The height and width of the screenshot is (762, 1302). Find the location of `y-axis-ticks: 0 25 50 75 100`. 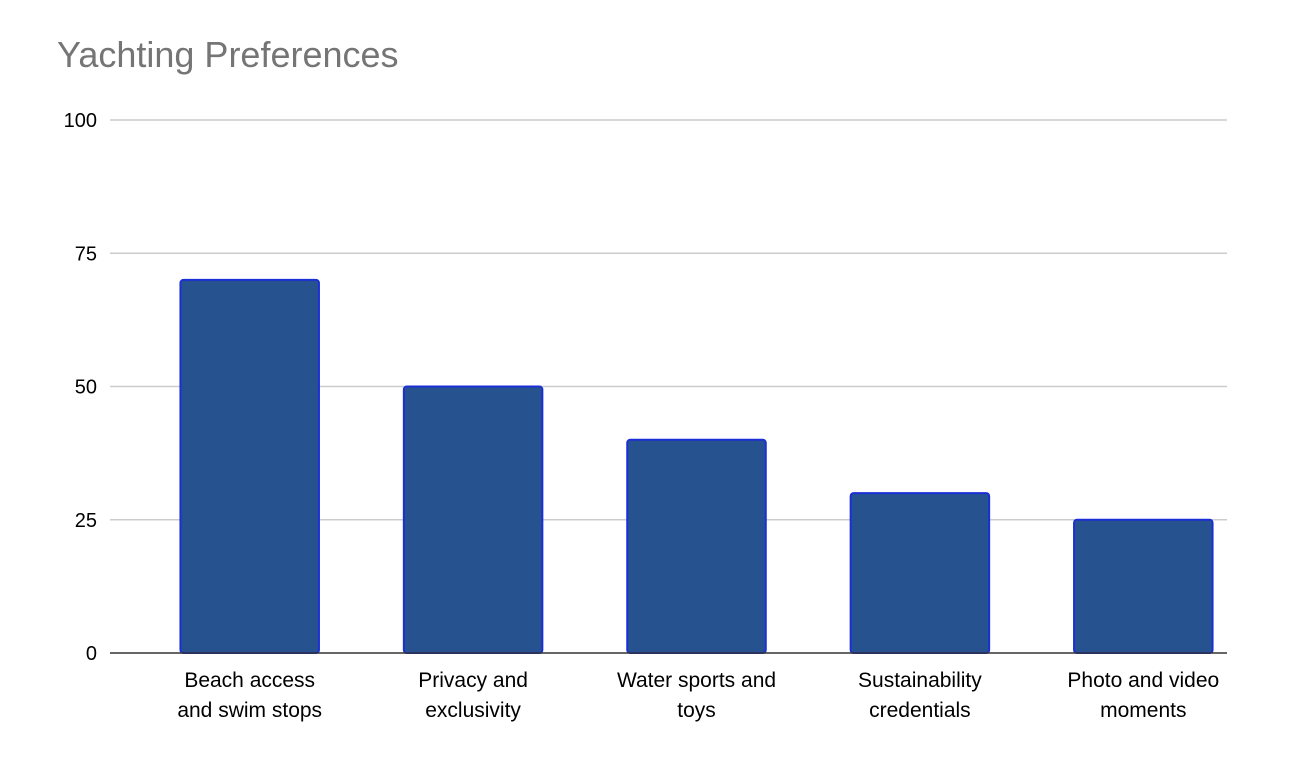

y-axis-ticks: 0 25 50 75 100 is located at coordinates (80, 387).